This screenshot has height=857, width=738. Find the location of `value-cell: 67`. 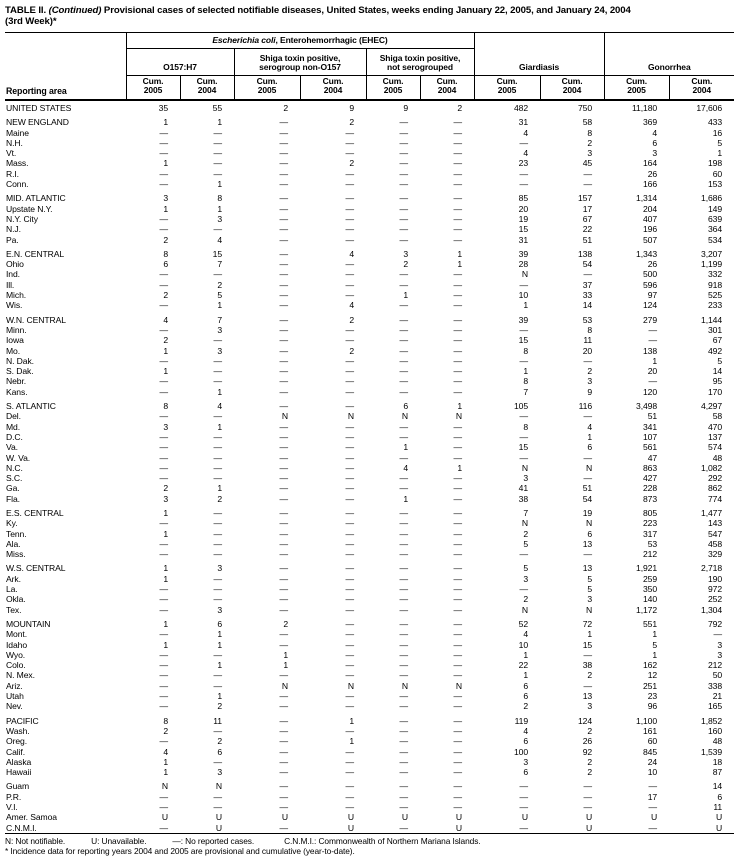

value-cell: 67 is located at coordinates (717, 340).